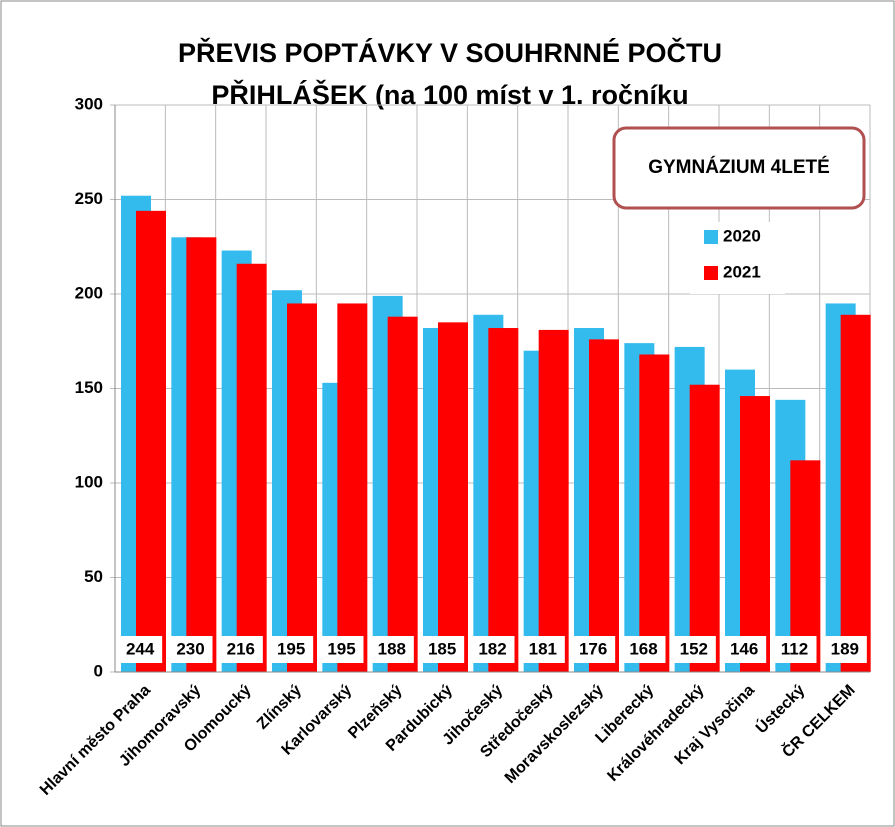 This screenshot has height=827, width=895. I want to click on y-tick-label: 100, so click(89, 481).